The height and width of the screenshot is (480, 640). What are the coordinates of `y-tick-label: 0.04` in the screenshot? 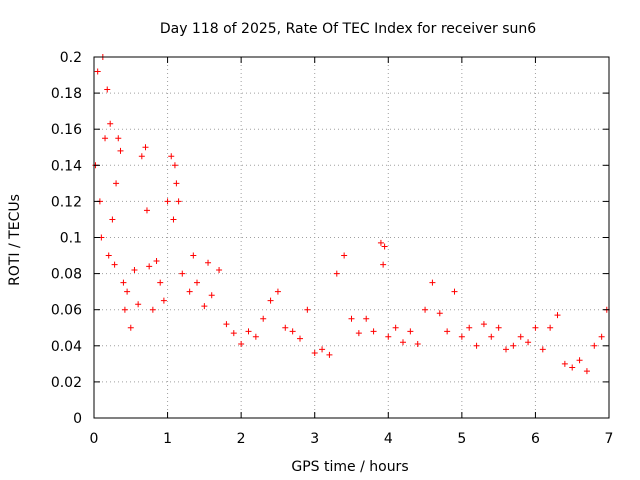 It's located at (66, 347).